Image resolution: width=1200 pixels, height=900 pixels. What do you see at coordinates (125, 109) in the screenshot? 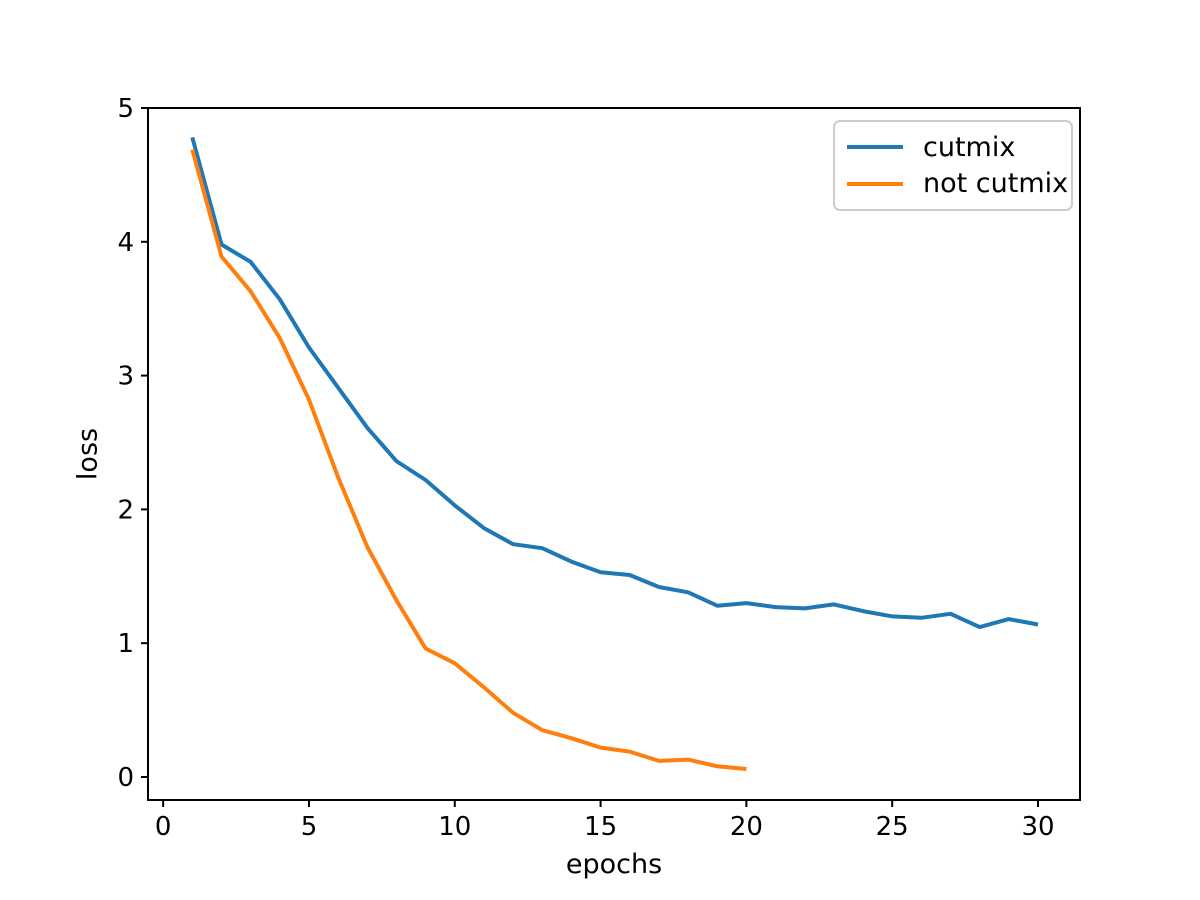
I see `y-tick-label: 5` at bounding box center [125, 109].